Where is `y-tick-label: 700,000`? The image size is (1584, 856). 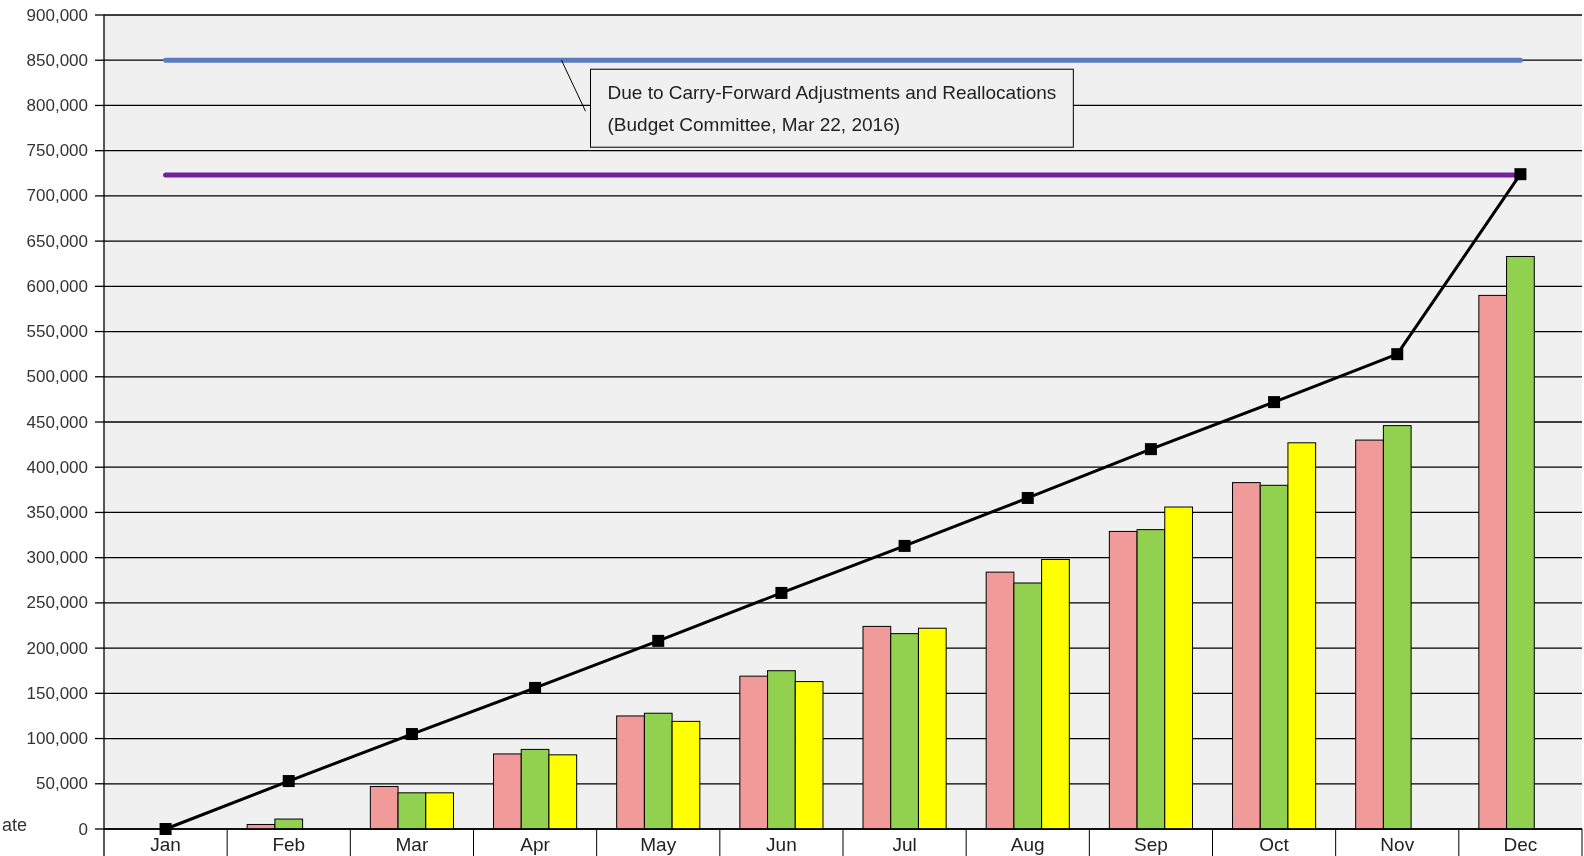
y-tick-label: 700,000 is located at coordinates (57, 196).